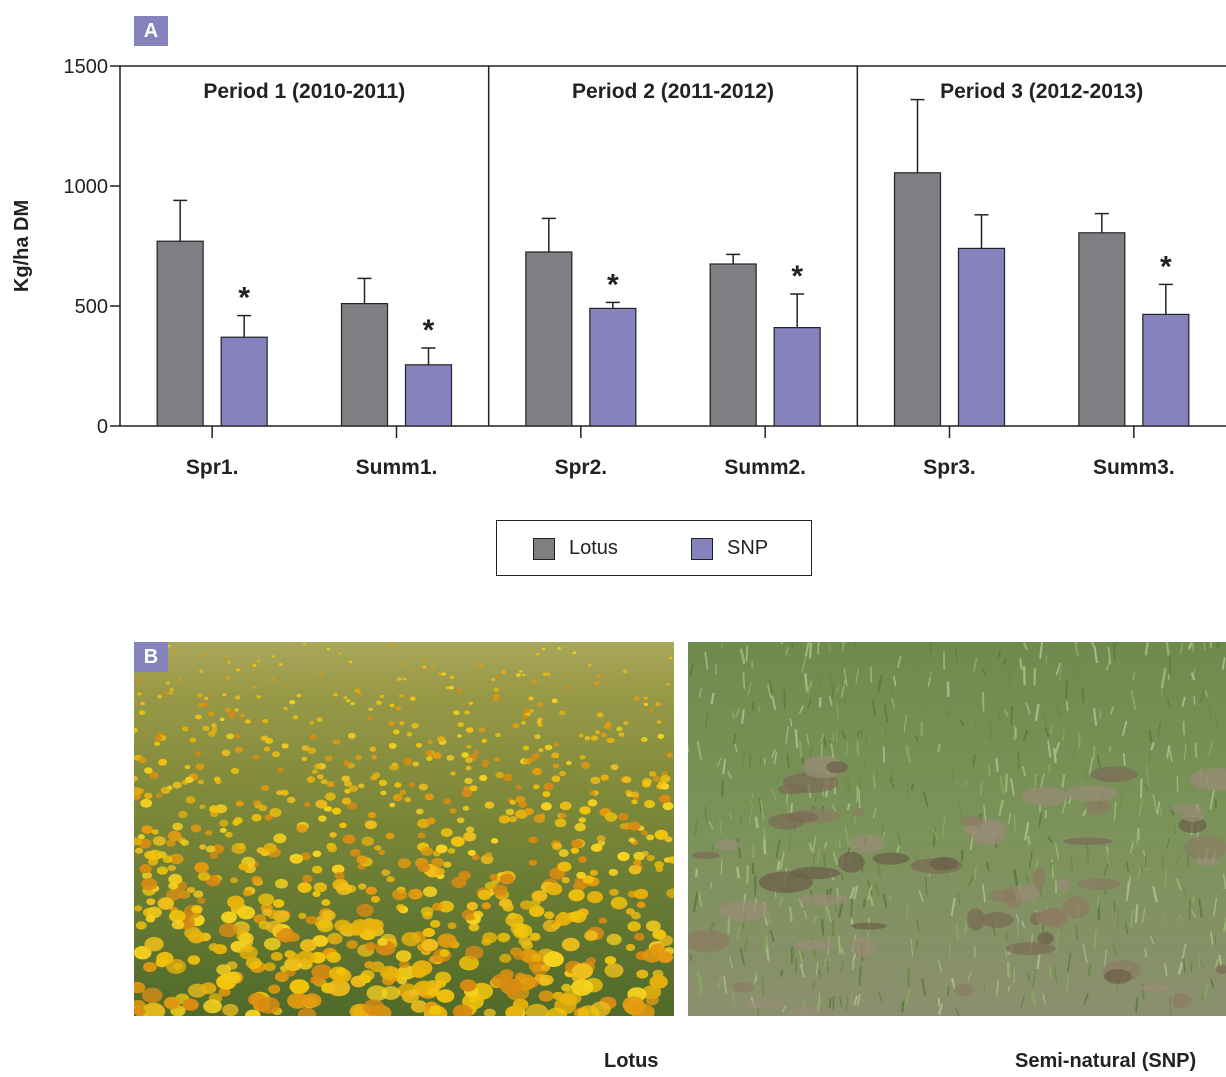 The height and width of the screenshot is (1077, 1226). Describe the element at coordinates (1134, 467) in the screenshot. I see `x-tick-label: Summ3.` at that location.